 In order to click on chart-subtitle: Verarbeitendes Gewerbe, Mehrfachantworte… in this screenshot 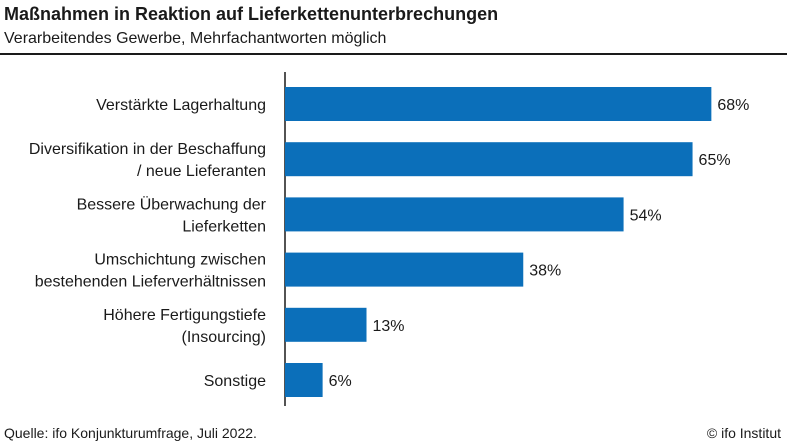, I will do `click(195, 38)`.